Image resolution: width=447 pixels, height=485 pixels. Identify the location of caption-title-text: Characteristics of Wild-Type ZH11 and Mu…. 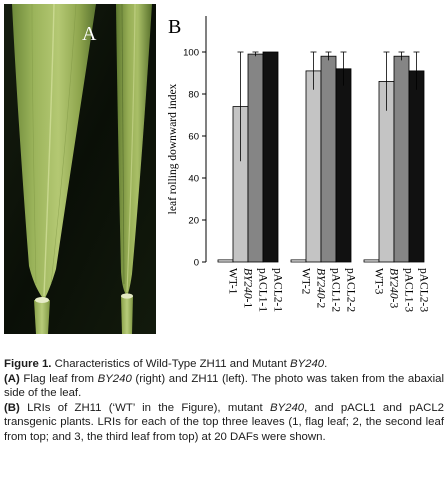
(170, 364).